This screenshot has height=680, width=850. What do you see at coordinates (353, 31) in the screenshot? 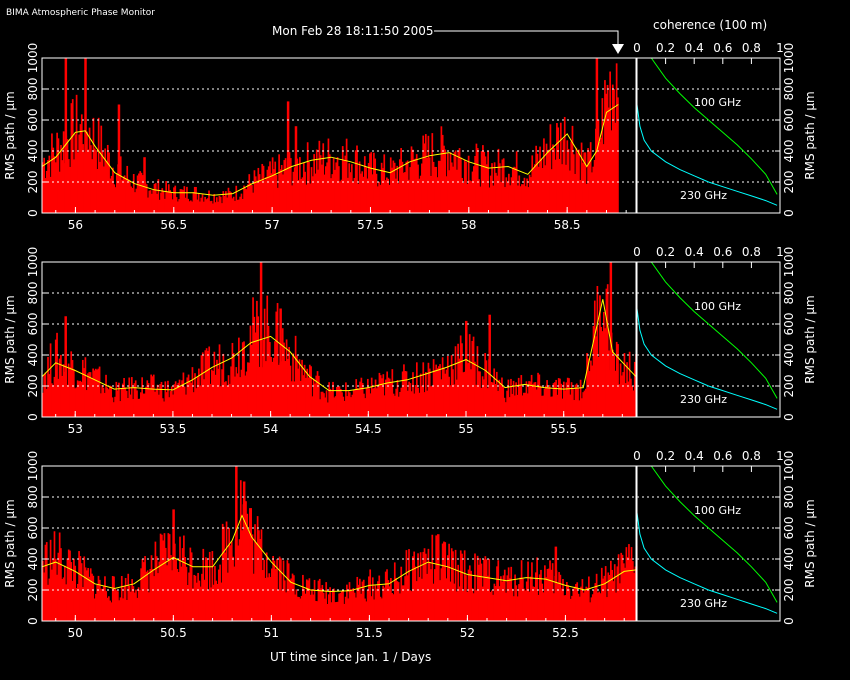
I see `timestamp-label: Mon Feb 28 18:11:50 2005` at bounding box center [353, 31].